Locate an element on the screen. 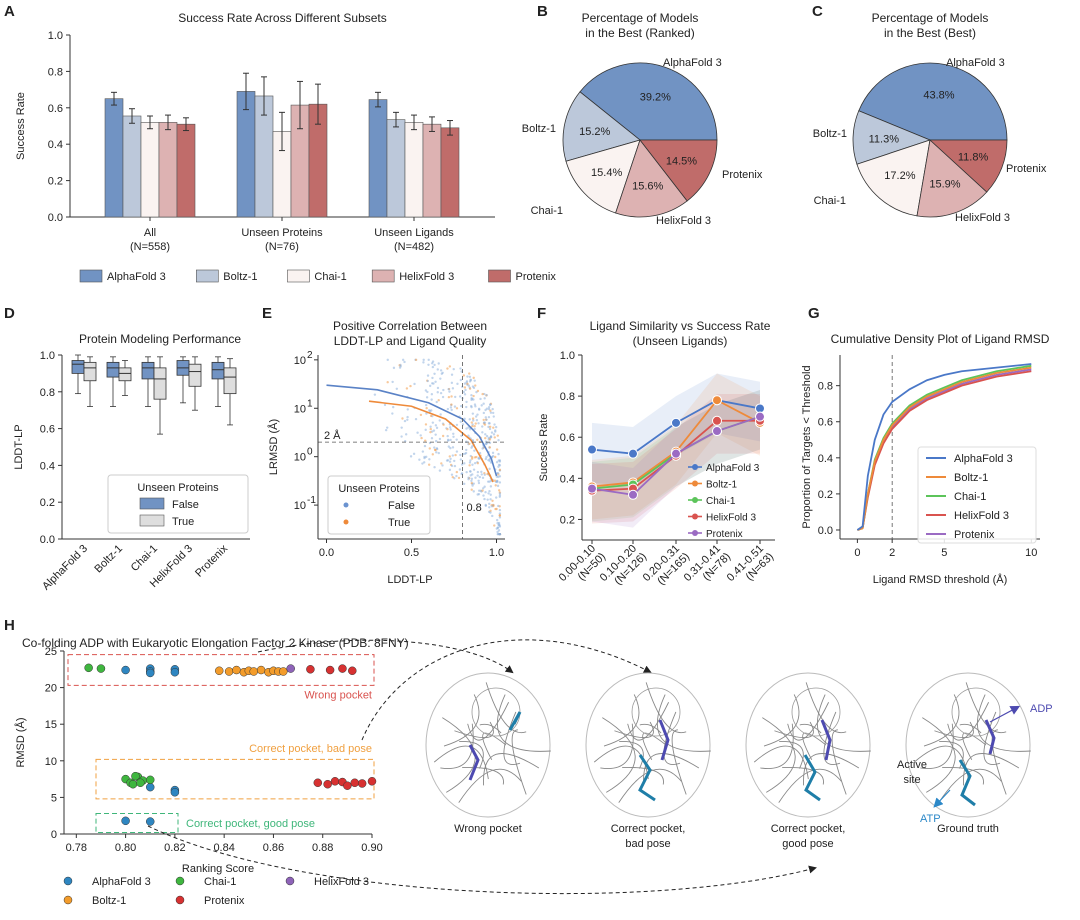  panel-h-y-label: RMSD (Å) is located at coordinates (20, 742).